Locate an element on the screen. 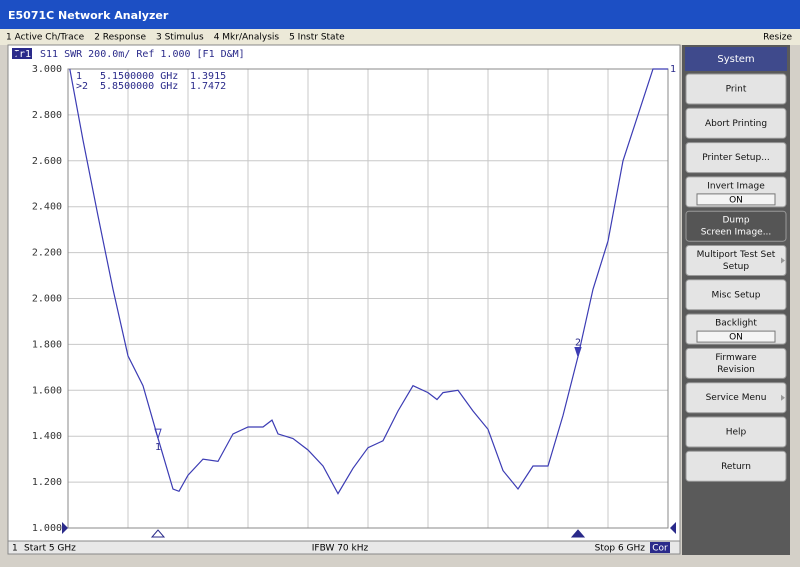  status-bar is located at coordinates (344, 547).